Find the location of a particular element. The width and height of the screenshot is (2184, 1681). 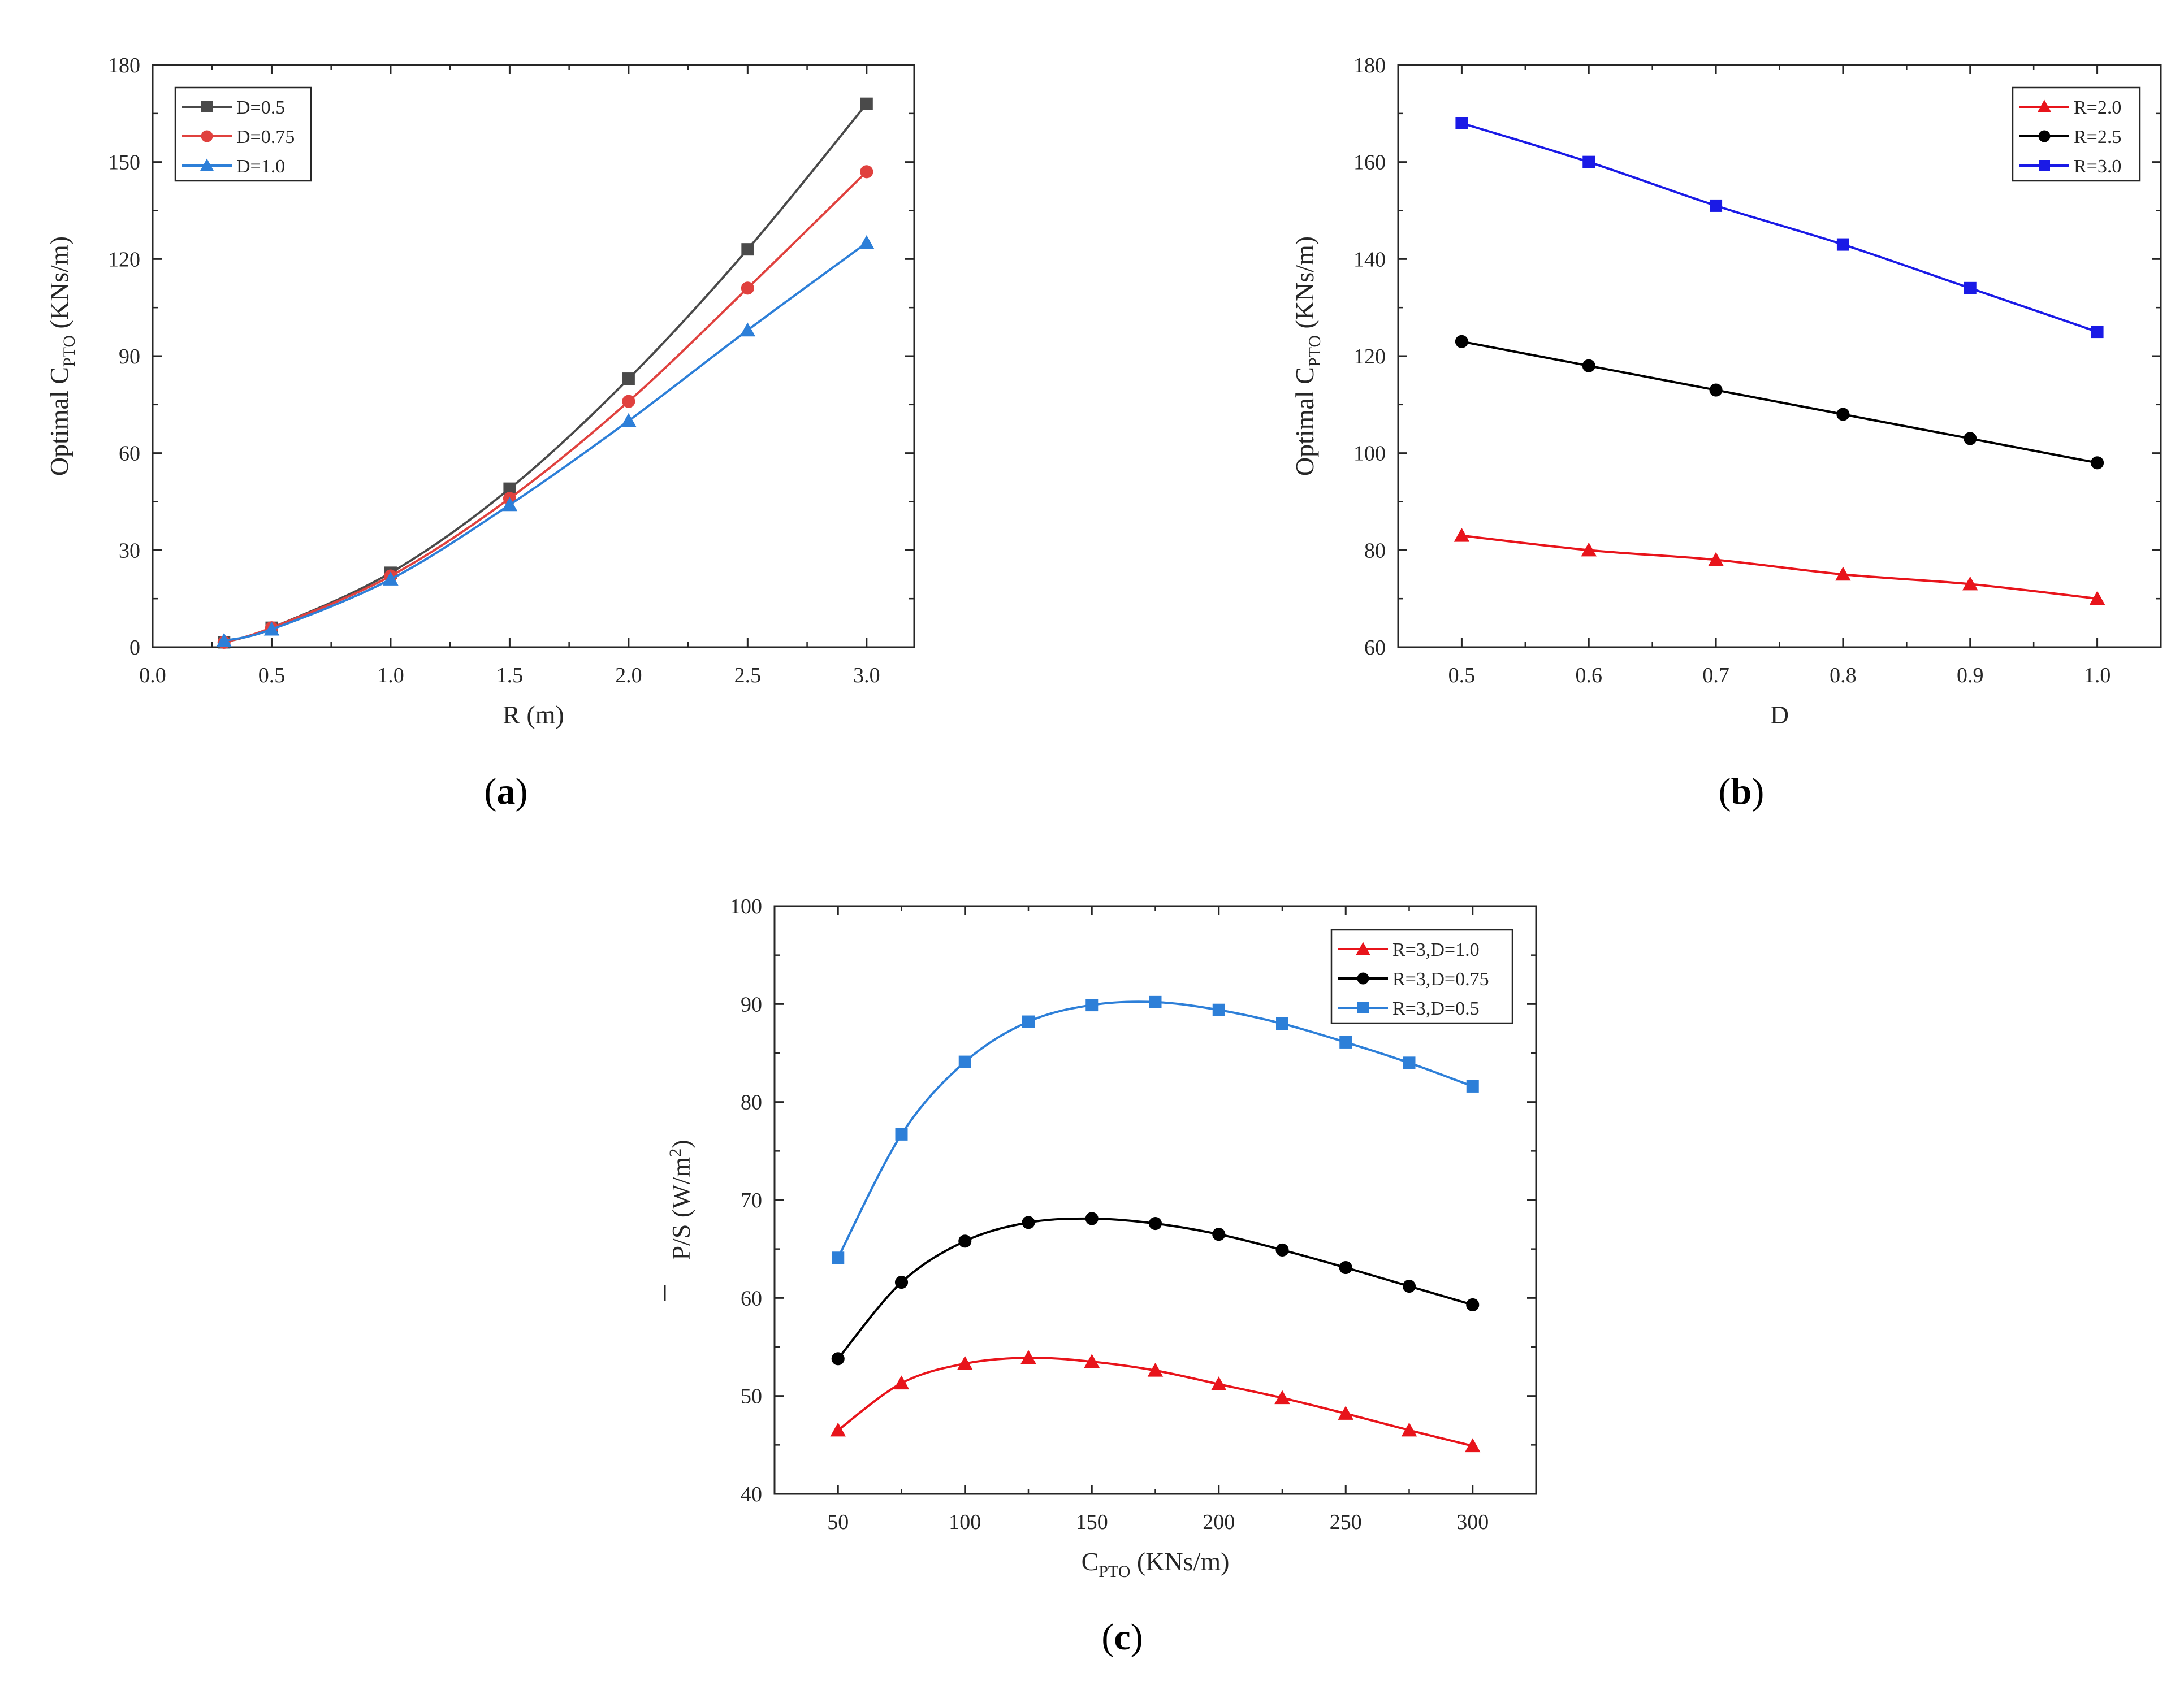

x-tick-label: 1.0 is located at coordinates (390, 675).